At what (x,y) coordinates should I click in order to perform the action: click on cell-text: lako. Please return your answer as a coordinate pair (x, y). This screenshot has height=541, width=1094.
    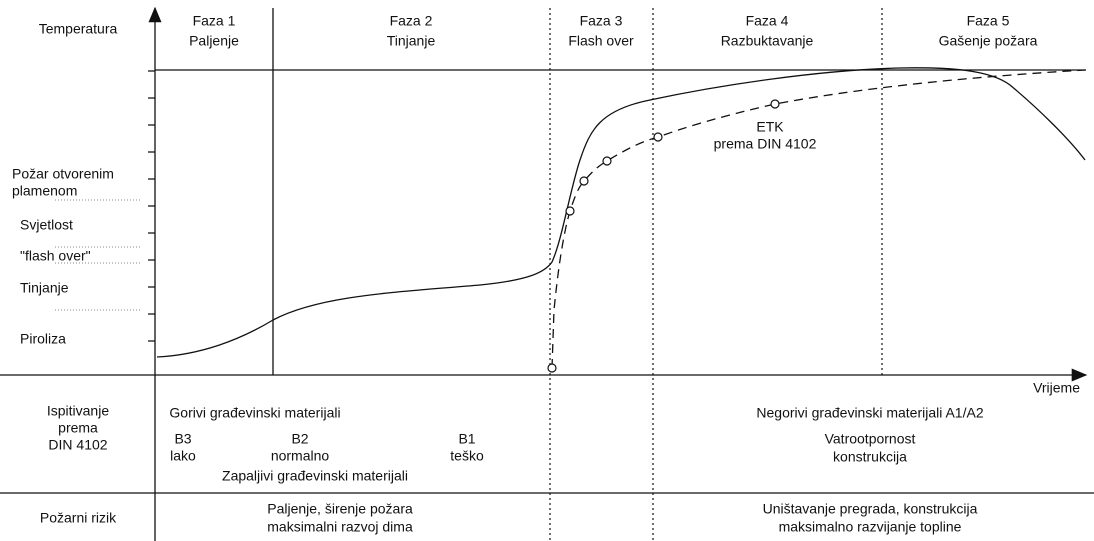
    Looking at the image, I should click on (183, 456).